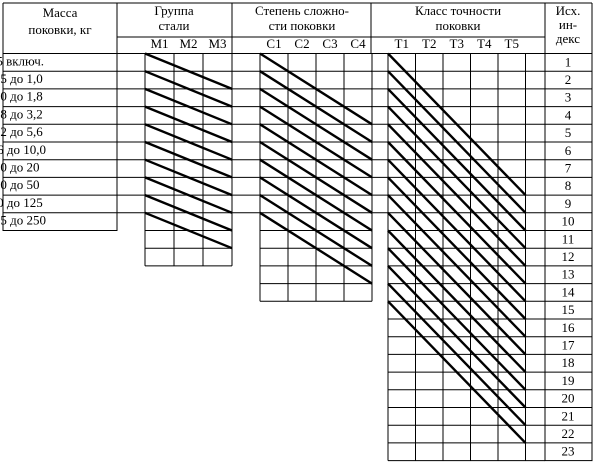 The height and width of the screenshot is (467, 599). What do you see at coordinates (568, 380) in the screenshot?
I see `index-label: 19` at bounding box center [568, 380].